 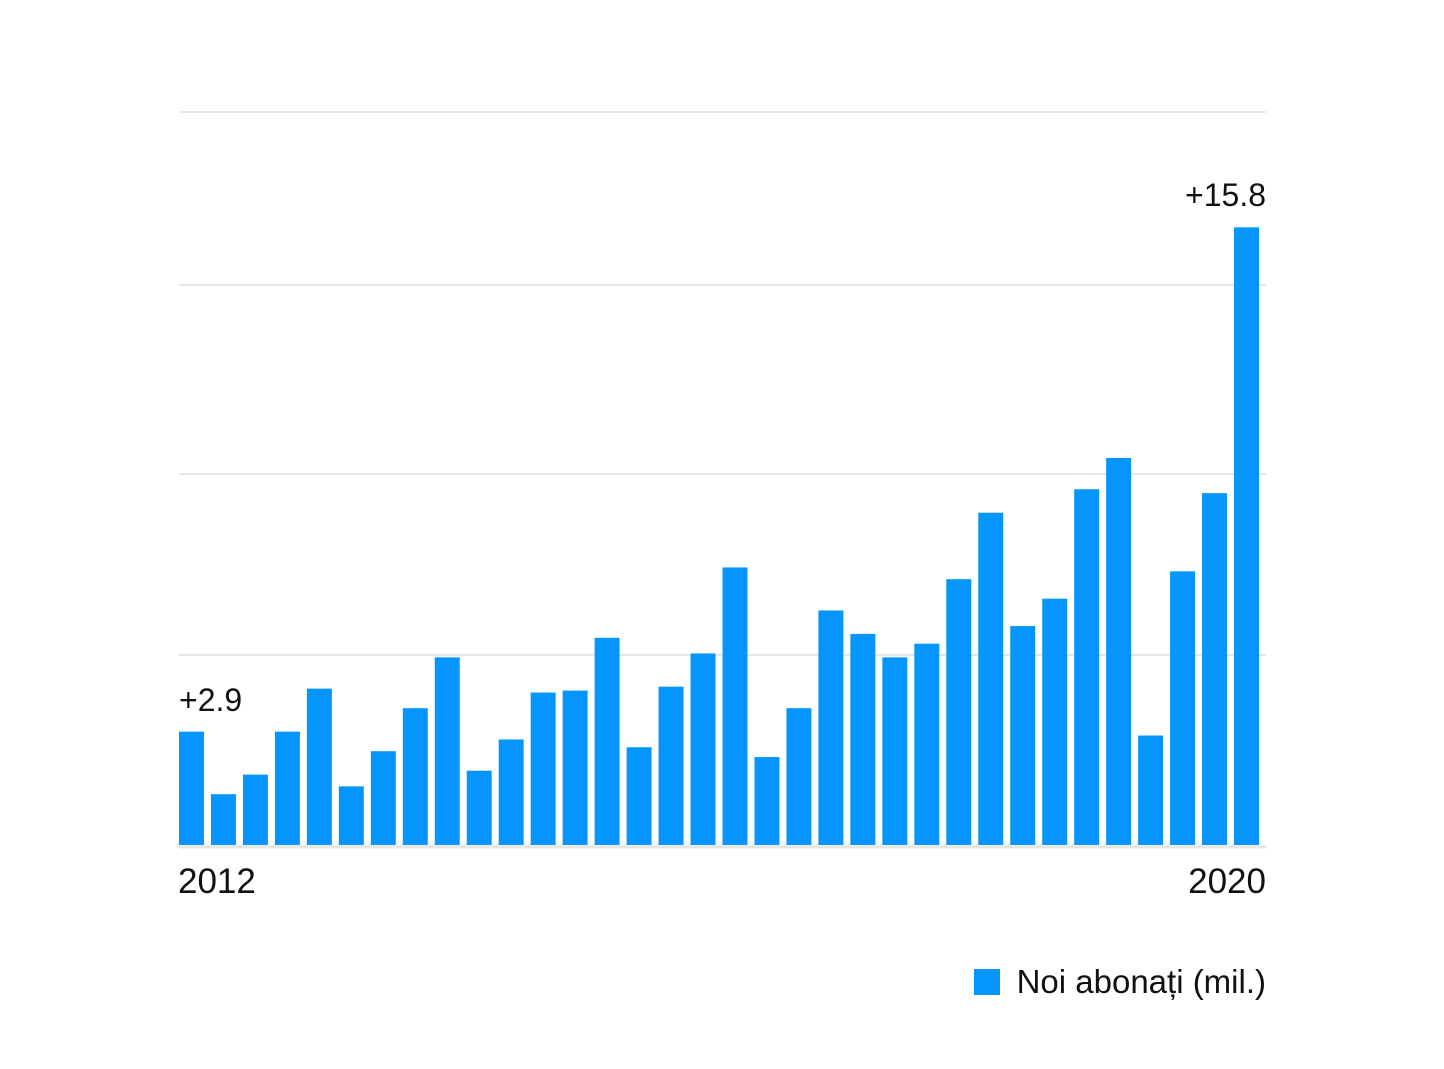 What do you see at coordinates (1227, 881) in the screenshot?
I see `x-tick-label-2020: 2020` at bounding box center [1227, 881].